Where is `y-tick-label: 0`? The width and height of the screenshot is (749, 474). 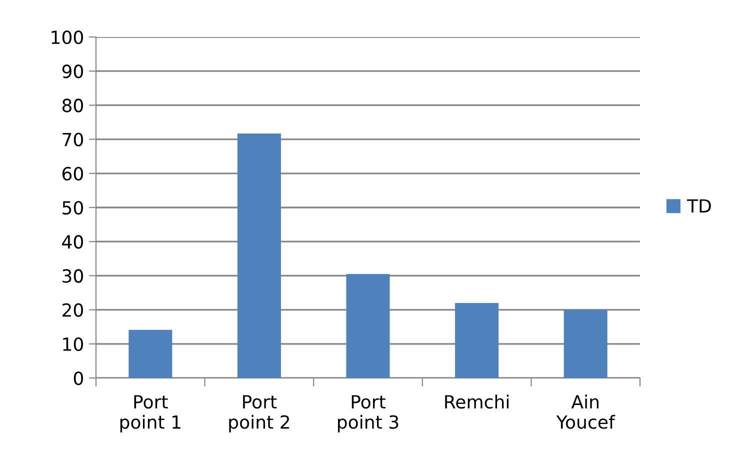
y-tick-label: 0 is located at coordinates (78, 378).